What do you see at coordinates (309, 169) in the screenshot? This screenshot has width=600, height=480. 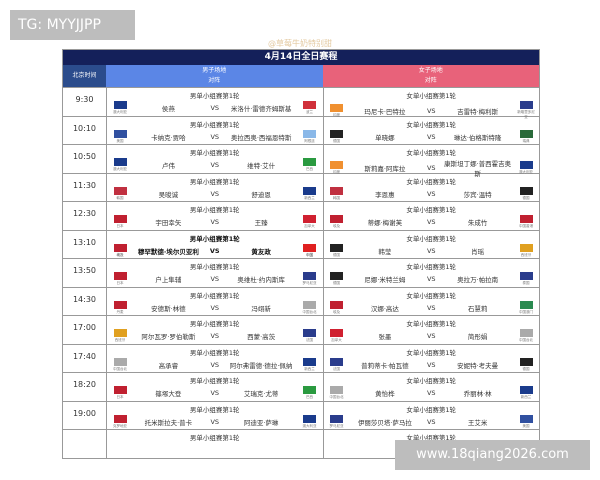 I see `country-label: 巴西` at bounding box center [309, 169].